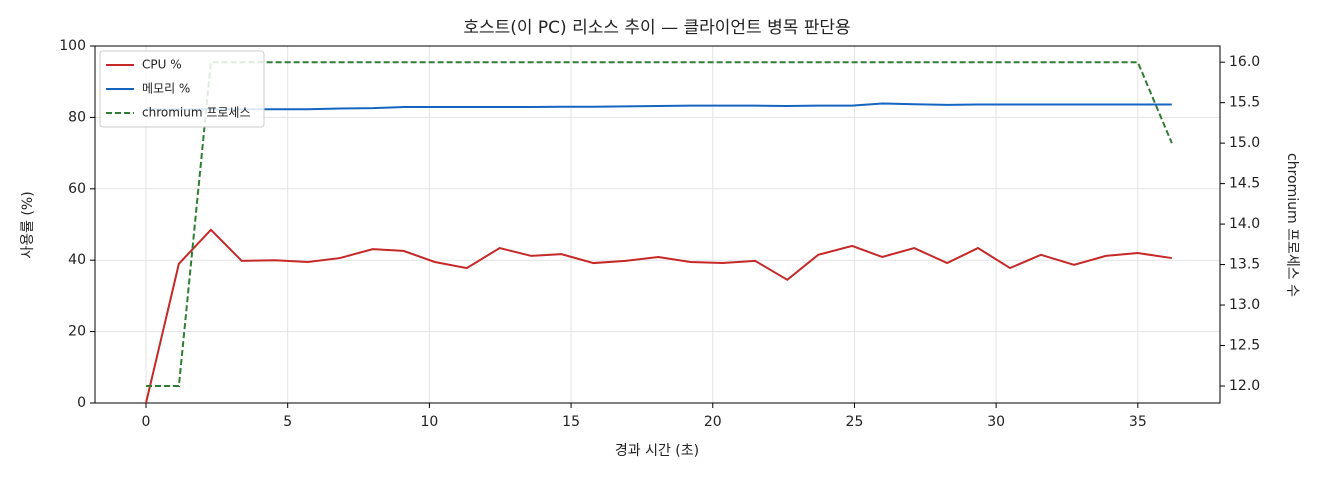 The width and height of the screenshot is (1320, 480). Describe the element at coordinates (81, 403) in the screenshot. I see `y-tick-label: 0` at that location.